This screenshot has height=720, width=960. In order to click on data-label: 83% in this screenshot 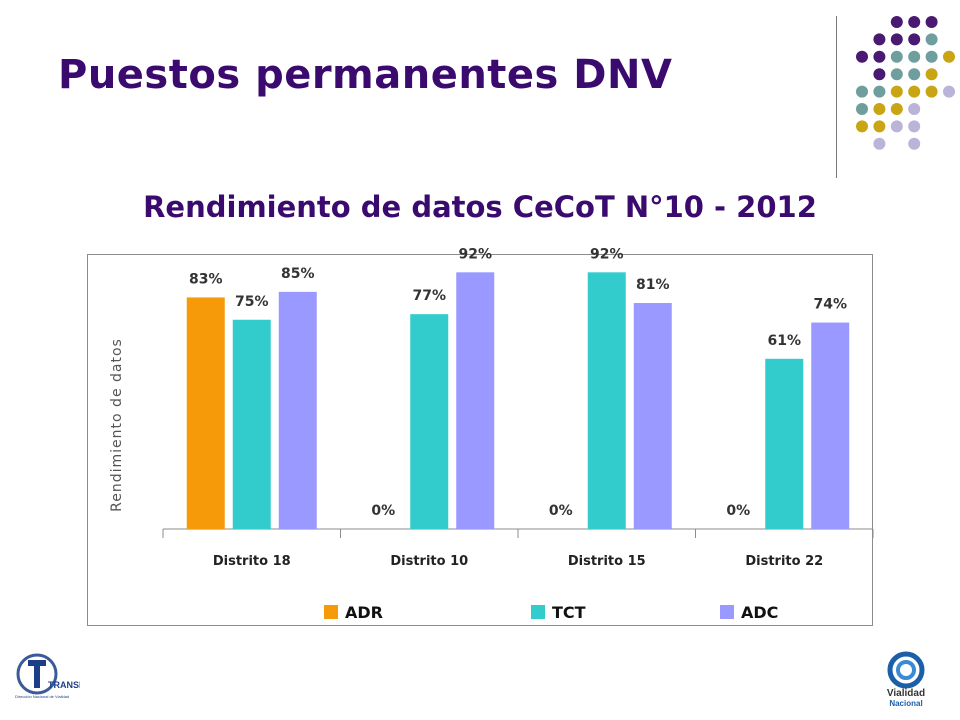, I will do `click(206, 279)`.